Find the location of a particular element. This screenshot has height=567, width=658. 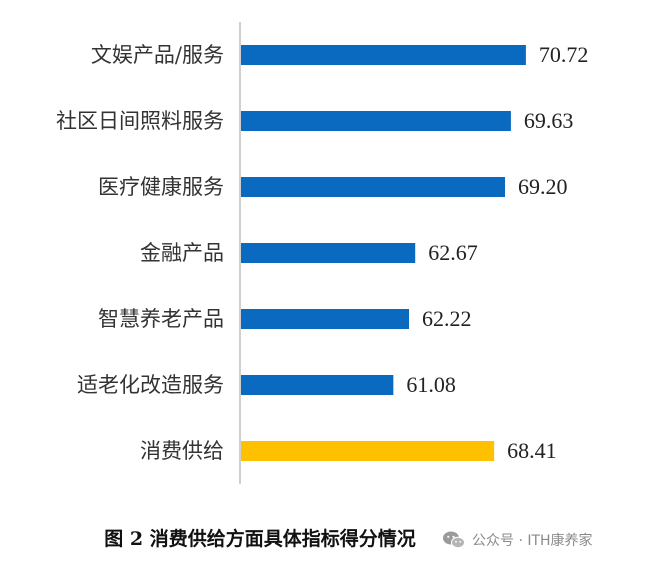

category-label-5: 智慧养老产品 is located at coordinates (161, 319).